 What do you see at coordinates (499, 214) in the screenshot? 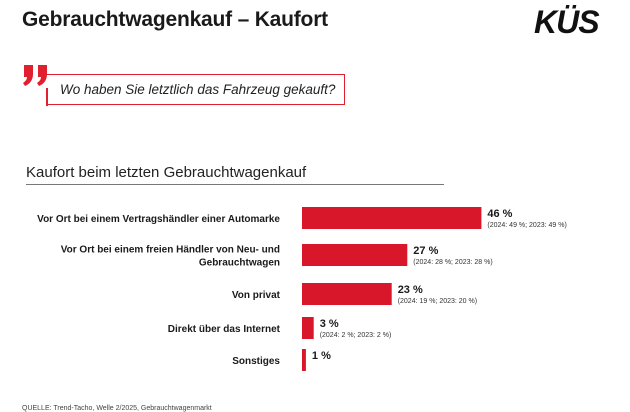
I see `value-label: 46 %` at bounding box center [499, 214].